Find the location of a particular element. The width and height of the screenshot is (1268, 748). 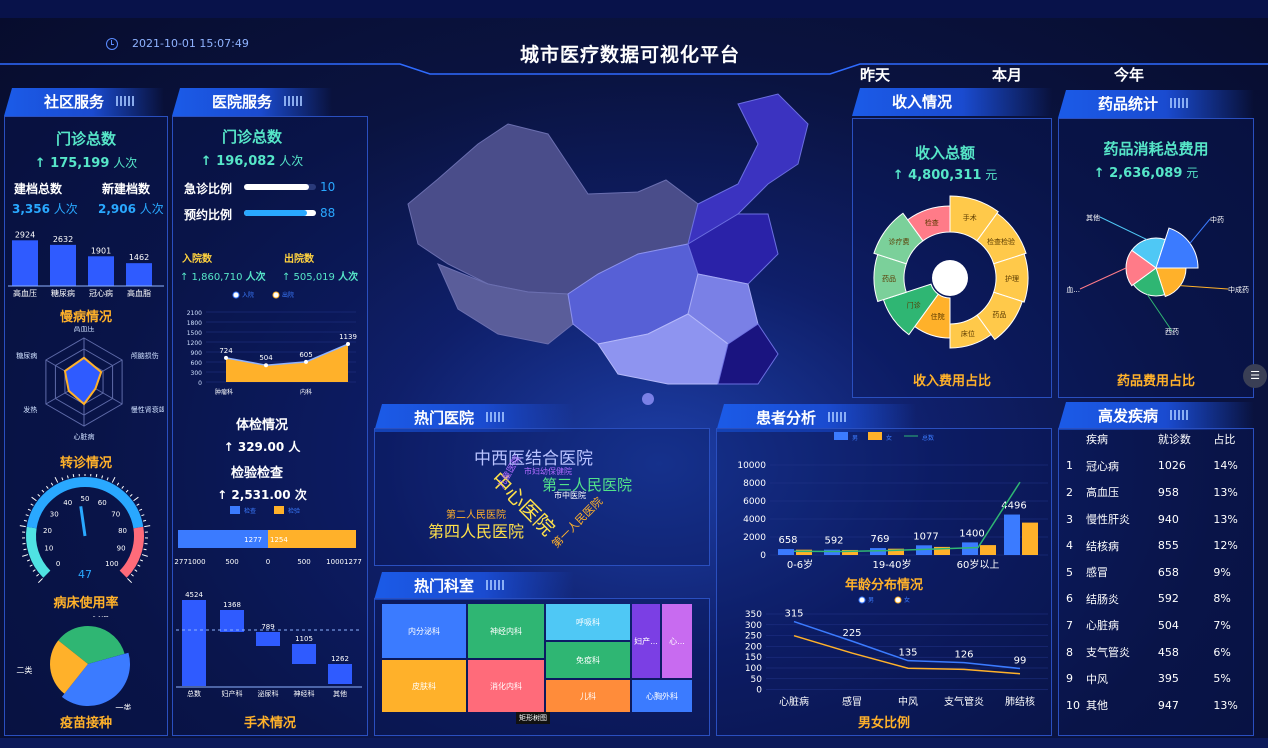

word-item: 中西医结合医院 is located at coordinates (533, 459).